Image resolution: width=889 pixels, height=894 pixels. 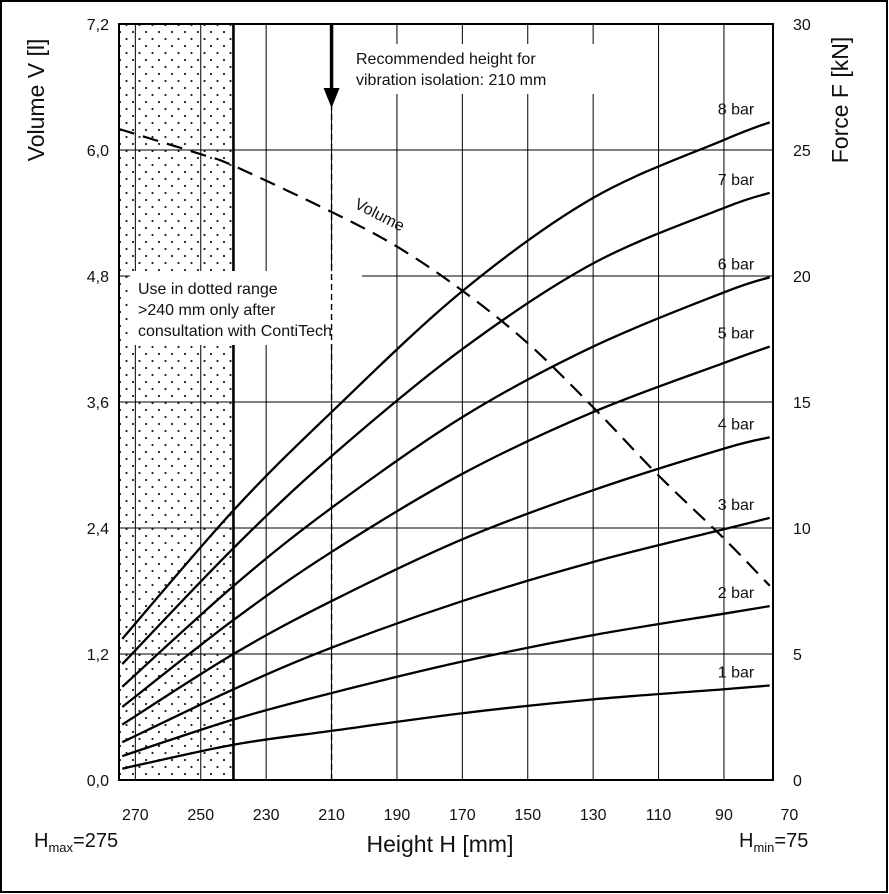 What do you see at coordinates (802, 25) in the screenshot?
I see `y-right-tick-label: 30` at bounding box center [802, 25].